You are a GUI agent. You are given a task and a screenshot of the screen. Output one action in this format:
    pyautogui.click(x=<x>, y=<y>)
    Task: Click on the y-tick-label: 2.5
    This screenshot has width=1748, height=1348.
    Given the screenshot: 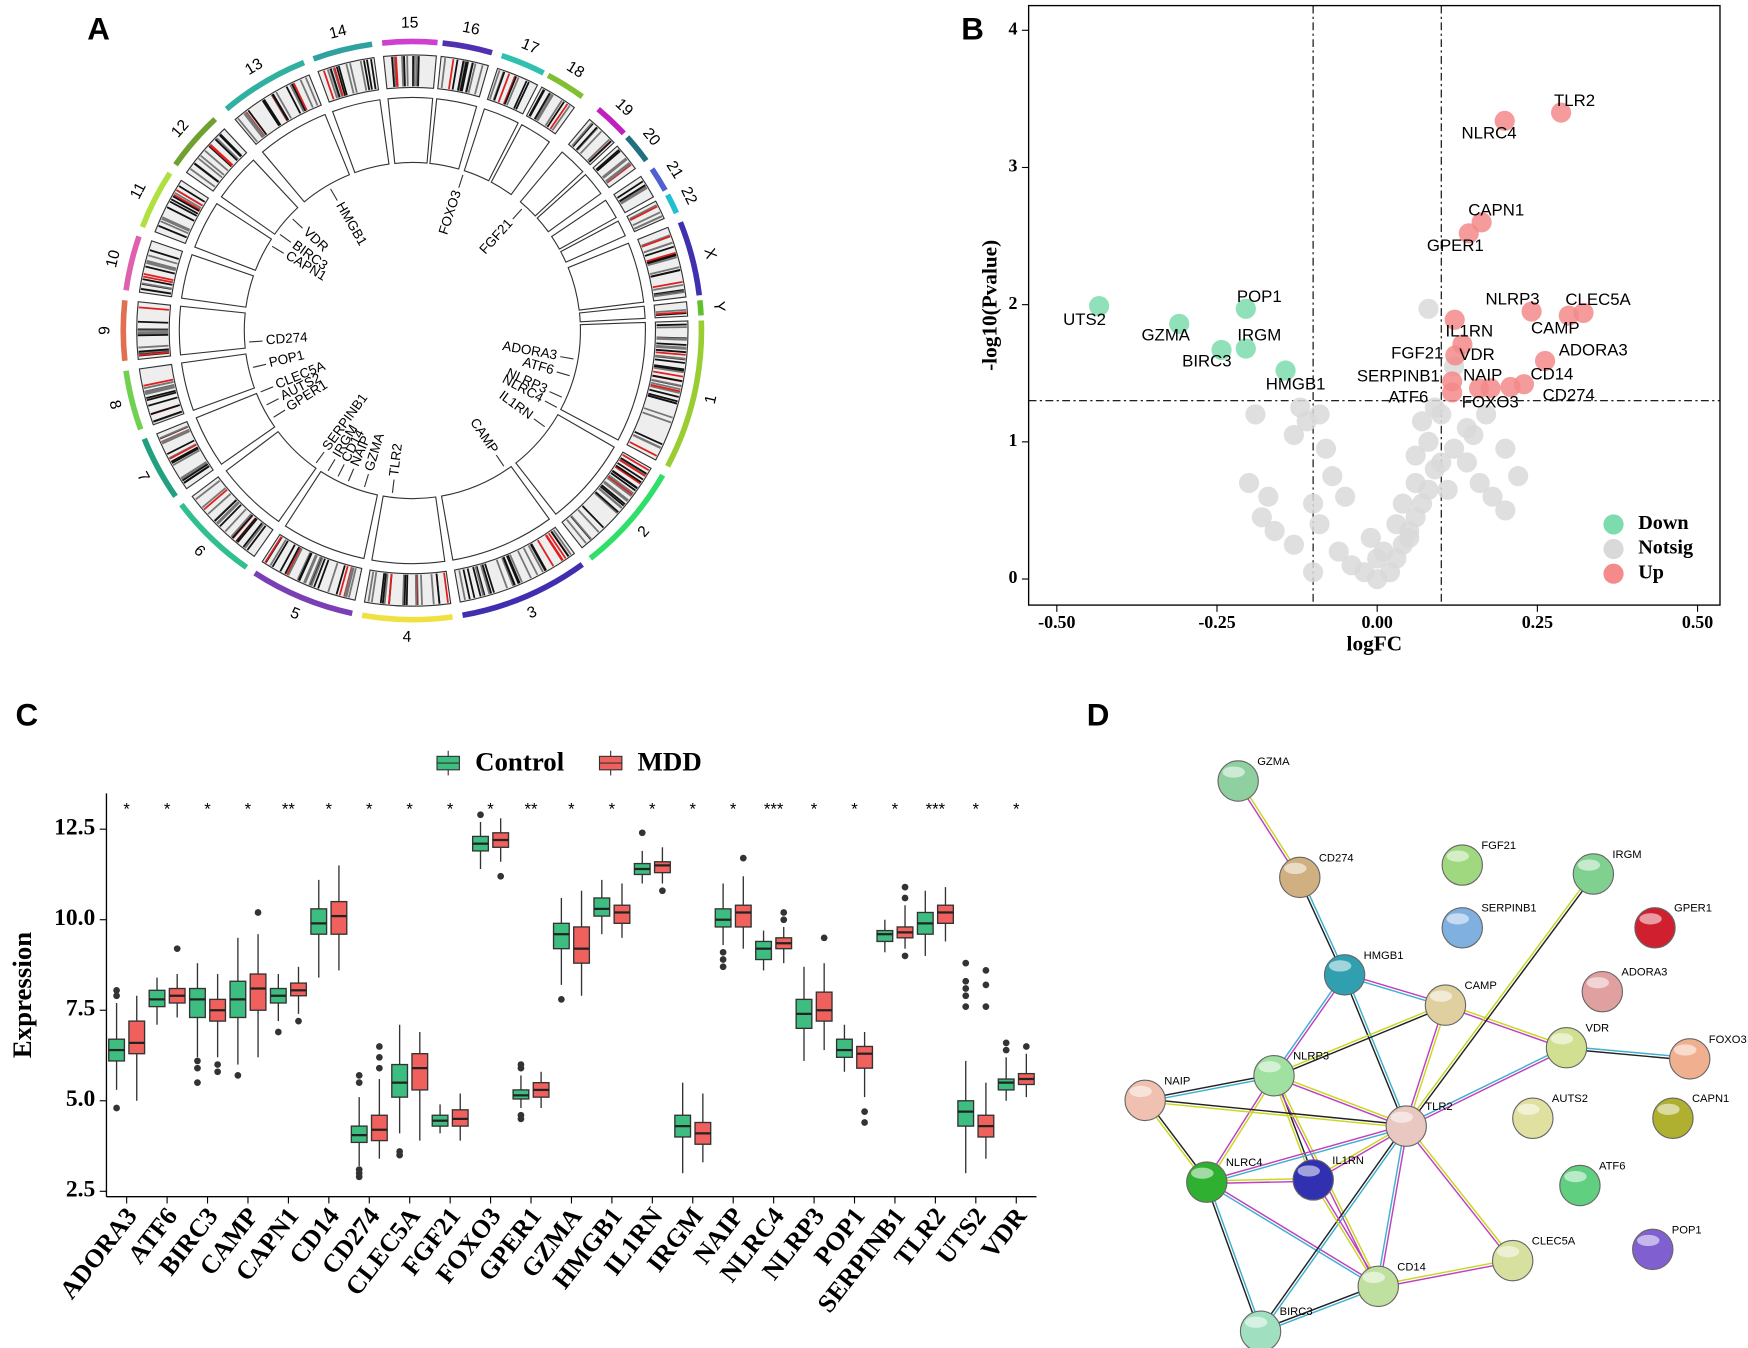 What is the action you would take?
    pyautogui.click(x=80, y=1190)
    